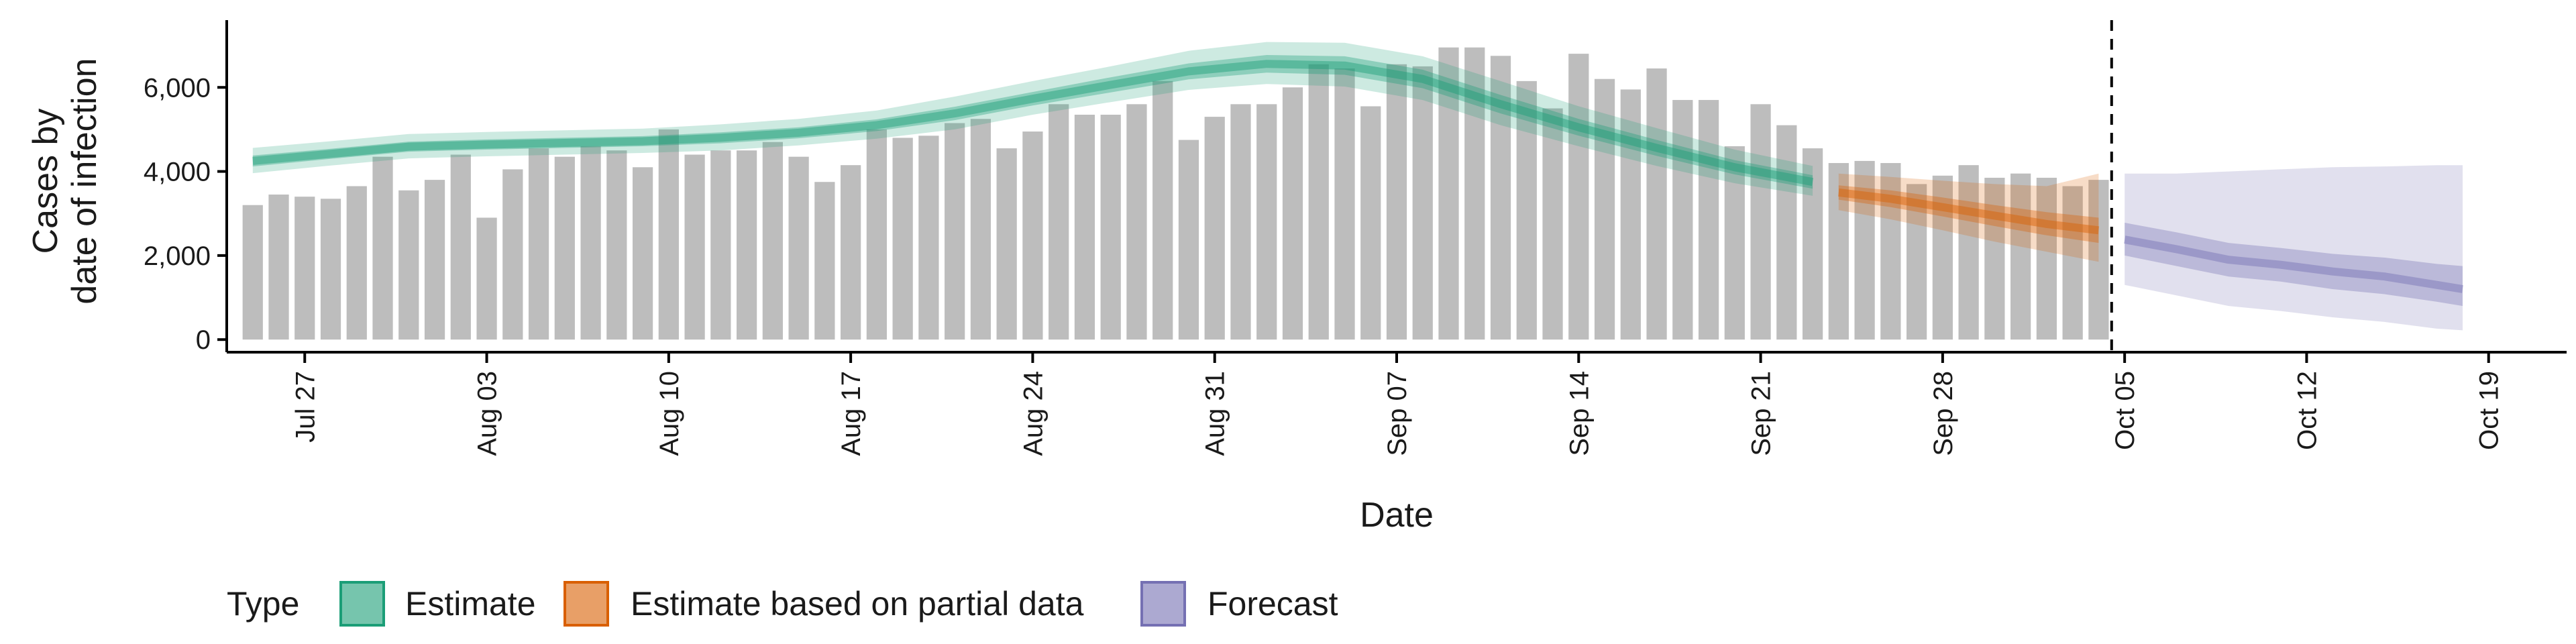 The image size is (2576, 644). What do you see at coordinates (669, 413) in the screenshot?
I see `x-tick-label: Aug 10` at bounding box center [669, 413].